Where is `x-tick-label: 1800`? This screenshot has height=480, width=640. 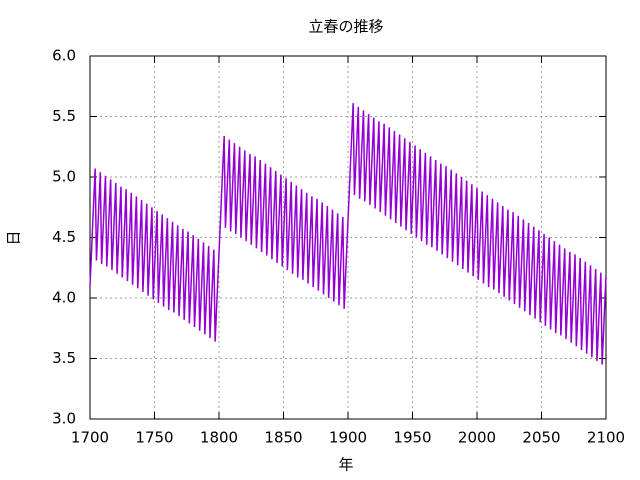
x-tick-label: 1800 is located at coordinates (219, 438).